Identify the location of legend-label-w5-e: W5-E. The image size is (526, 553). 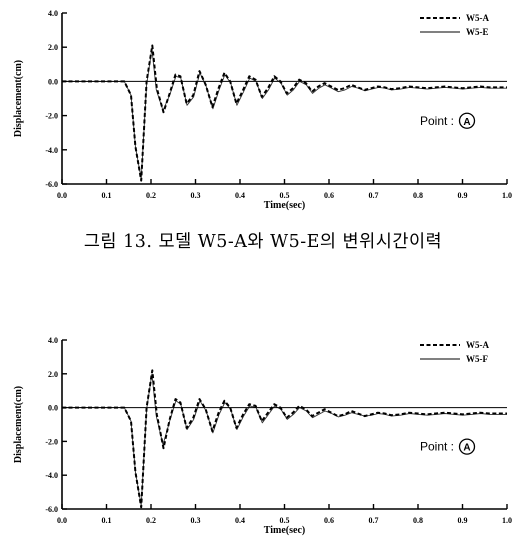
(477, 32).